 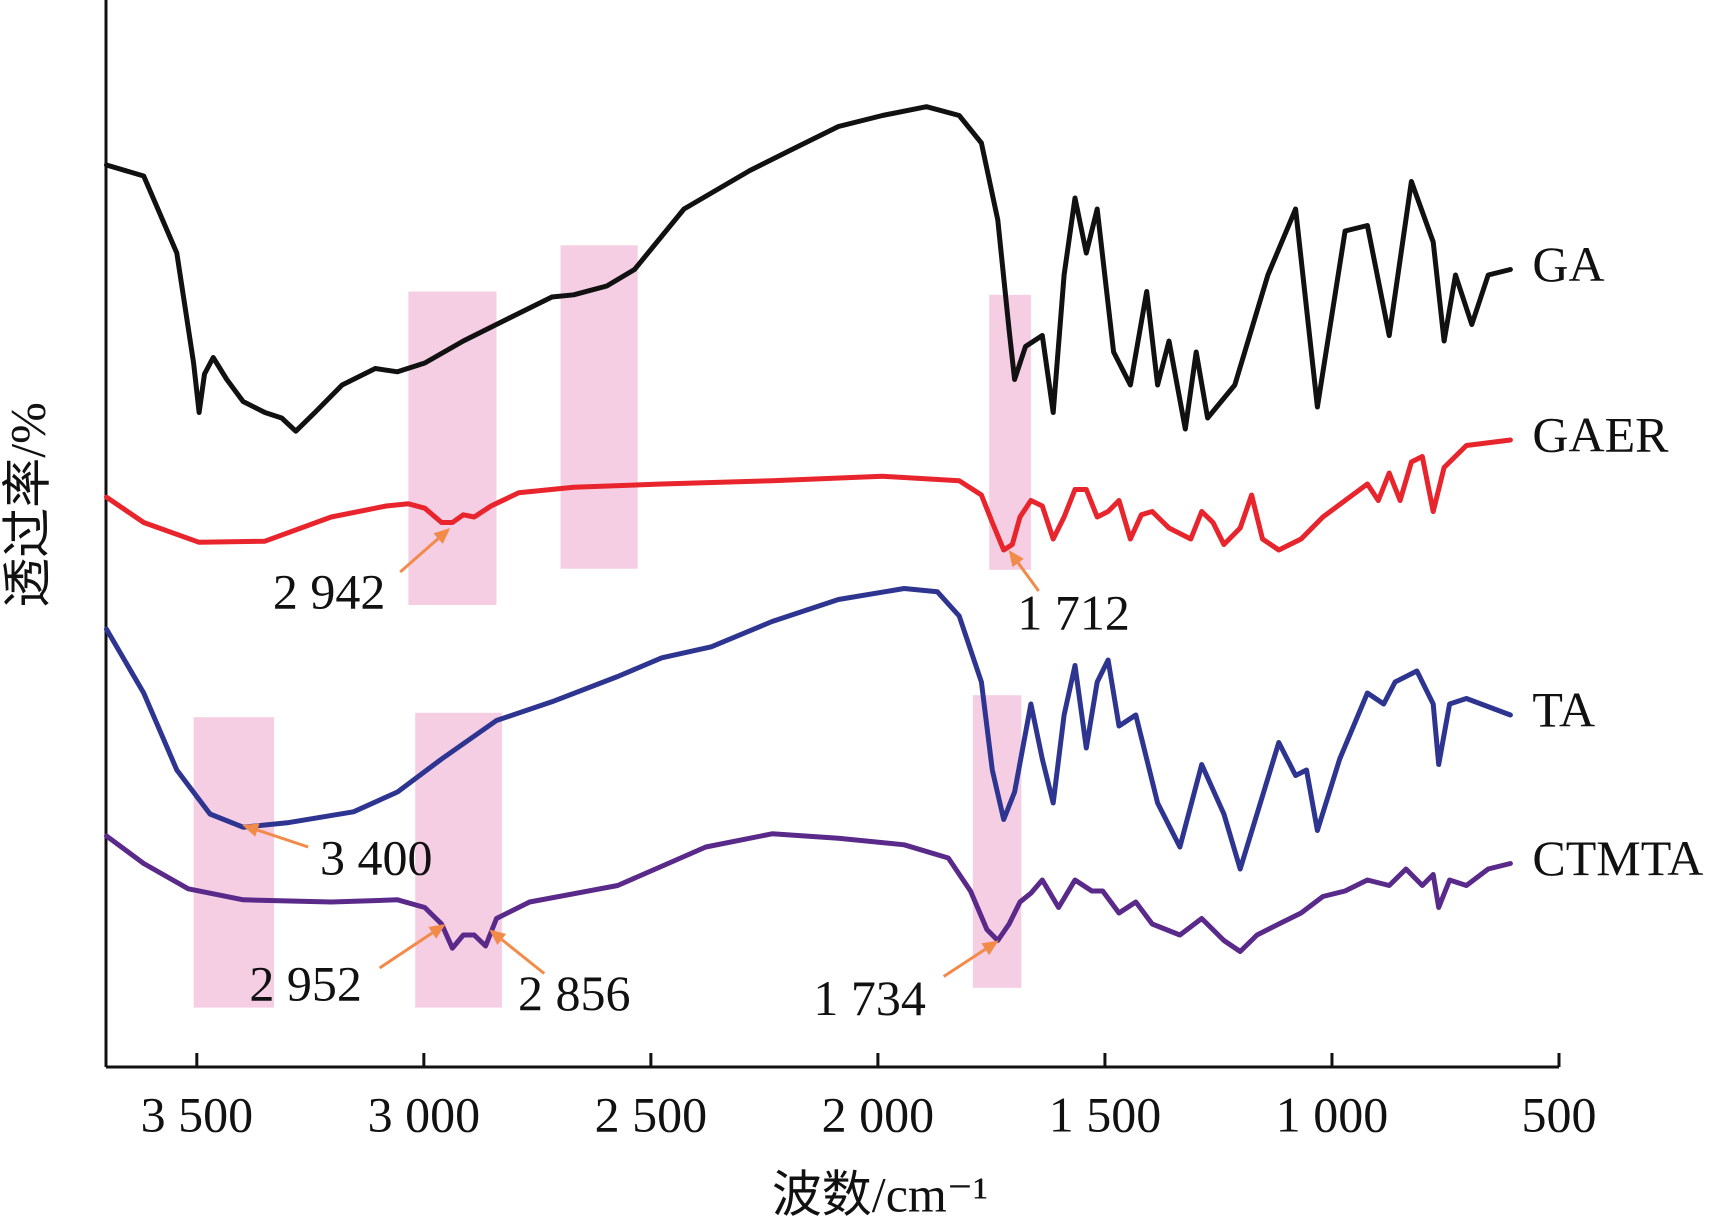 What do you see at coordinates (1559, 1114) in the screenshot?
I see `x-tick-label: 500` at bounding box center [1559, 1114].